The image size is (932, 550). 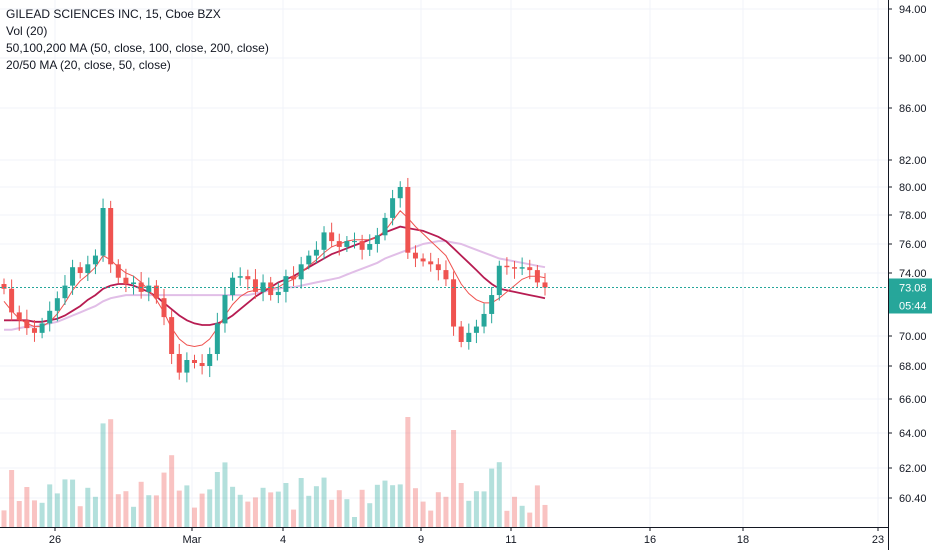 I want to click on x-tick-label: 16, so click(x=650, y=540).